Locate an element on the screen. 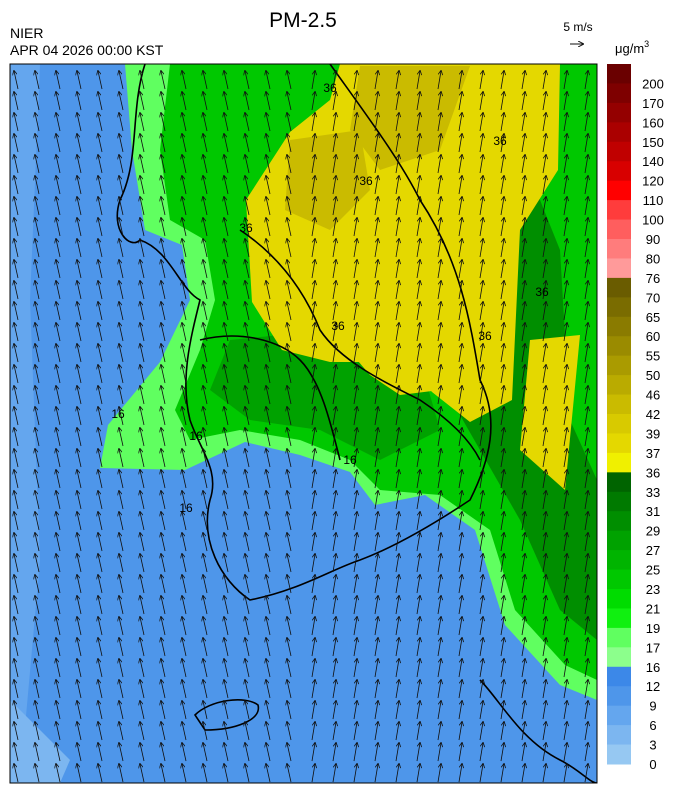 The height and width of the screenshot is (800, 673). colorbar-label: 160 is located at coordinates (653, 122).